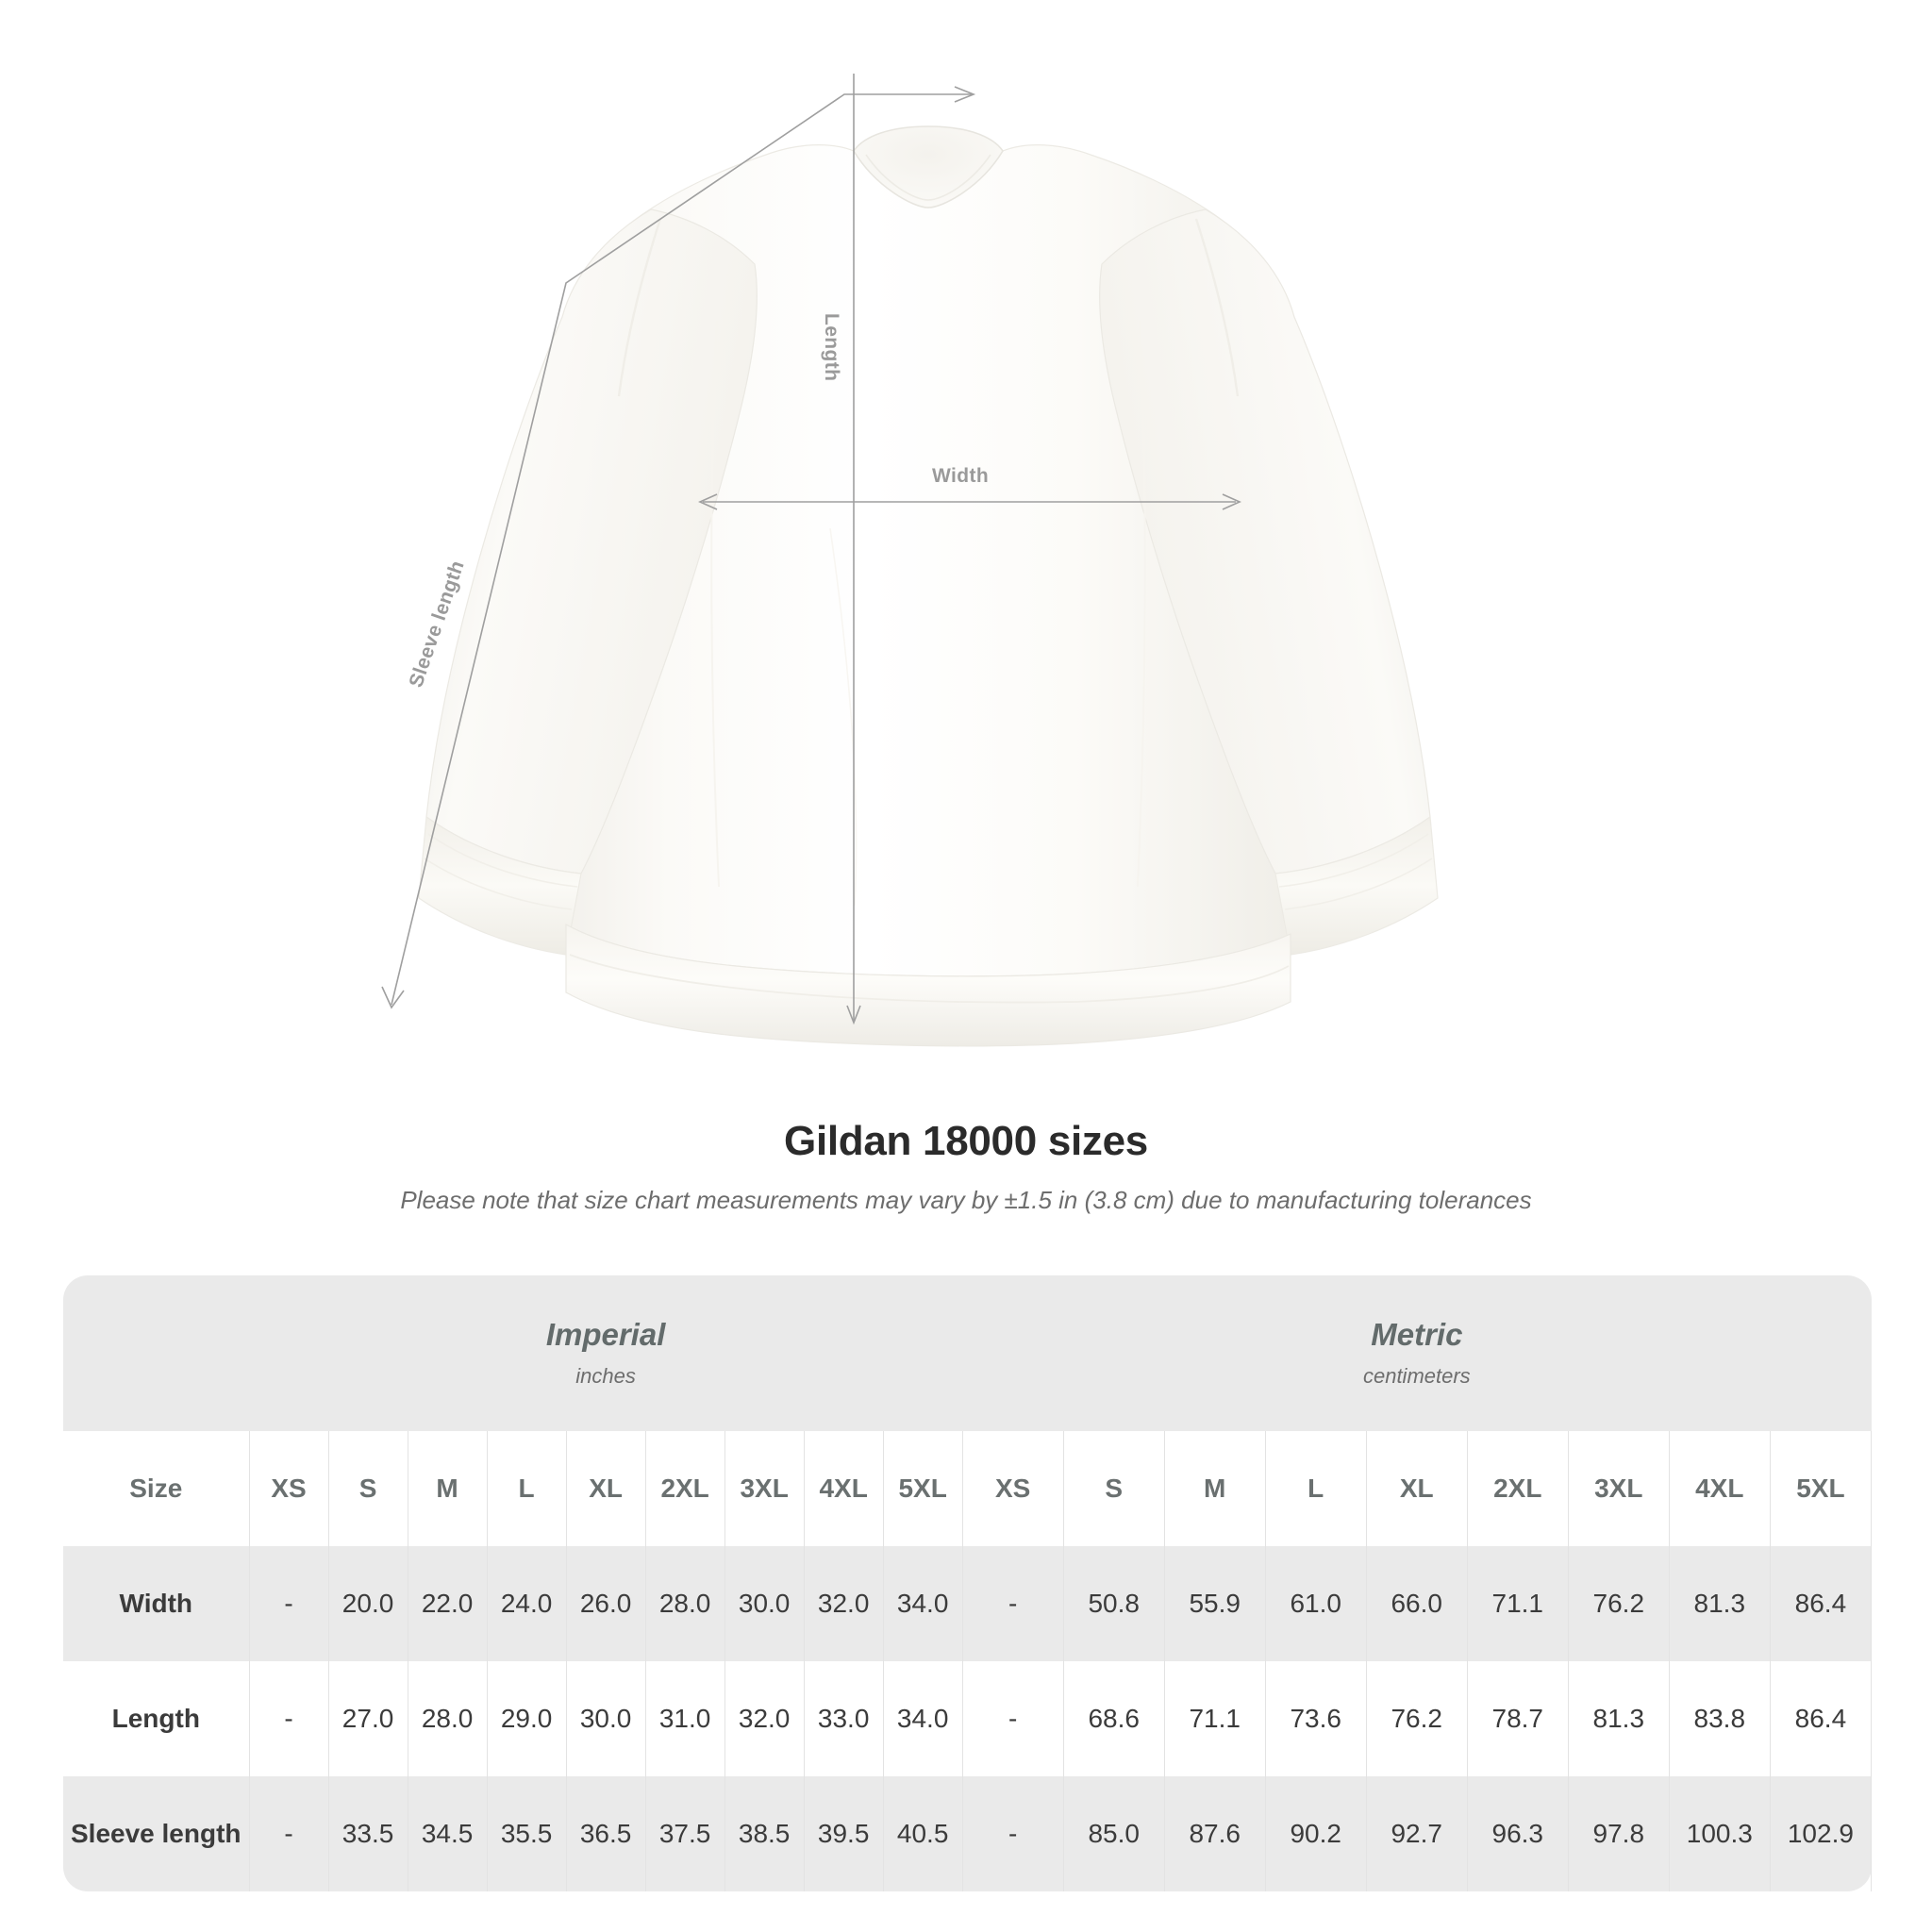  Describe the element at coordinates (854, 1015) in the screenshot. I see `length-arrow-bottom` at that location.